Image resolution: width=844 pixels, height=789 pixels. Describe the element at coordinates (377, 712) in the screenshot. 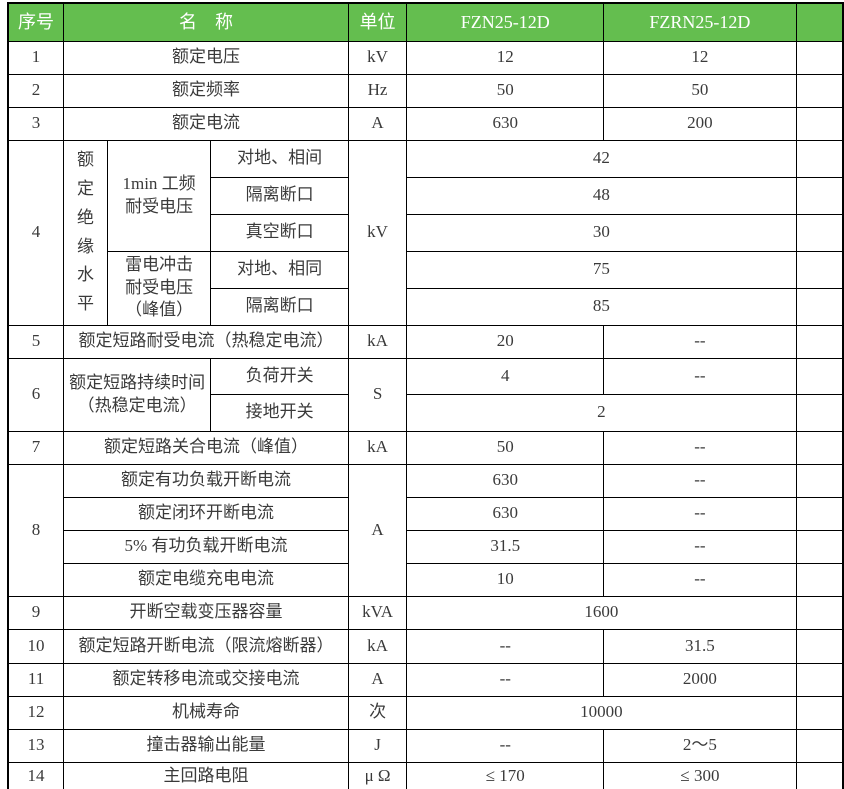

I see `unit-cell: 次` at that location.